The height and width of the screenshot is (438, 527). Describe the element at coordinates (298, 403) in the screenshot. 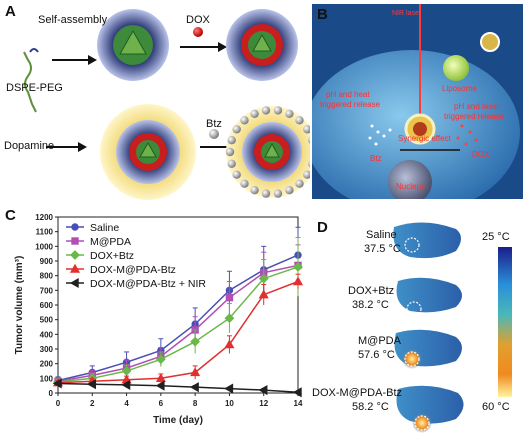

I see `x-tick-label: 14` at that location.